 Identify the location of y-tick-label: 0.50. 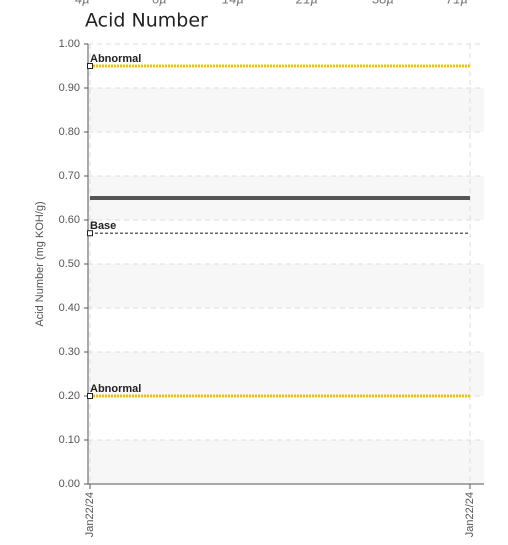
(69, 264).